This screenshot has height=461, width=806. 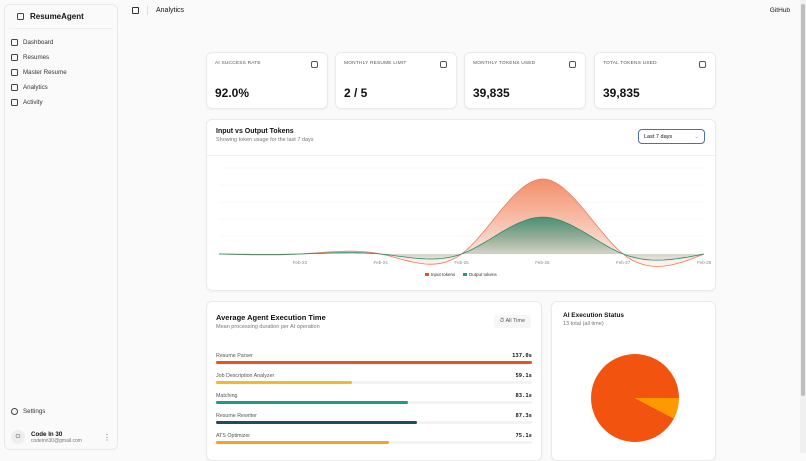 I want to click on bar-value: 87.3s, so click(x=523, y=416).